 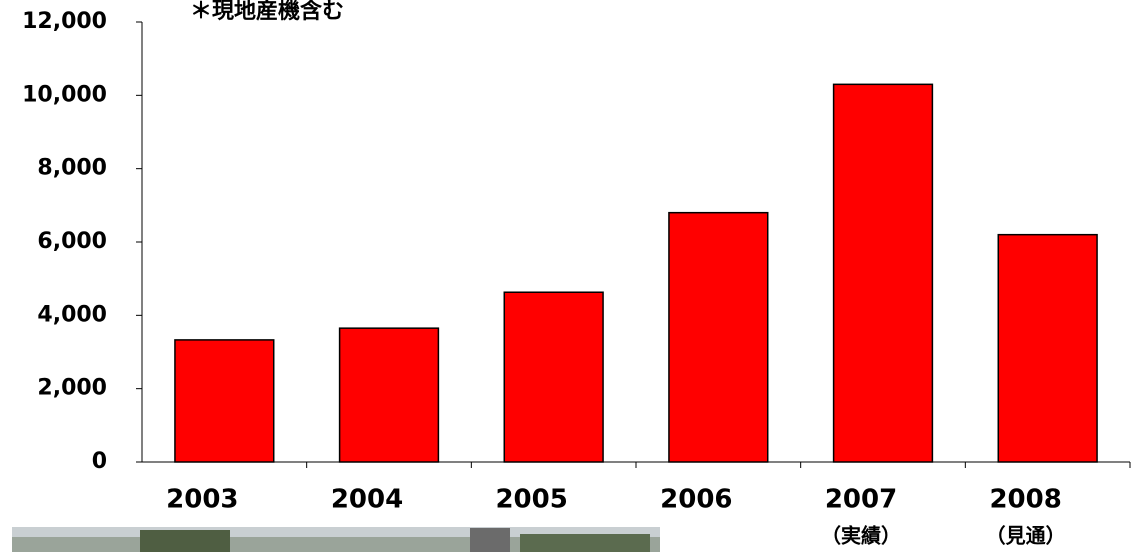 What do you see at coordinates (99, 461) in the screenshot?
I see `y-tick-label: 0` at bounding box center [99, 461].